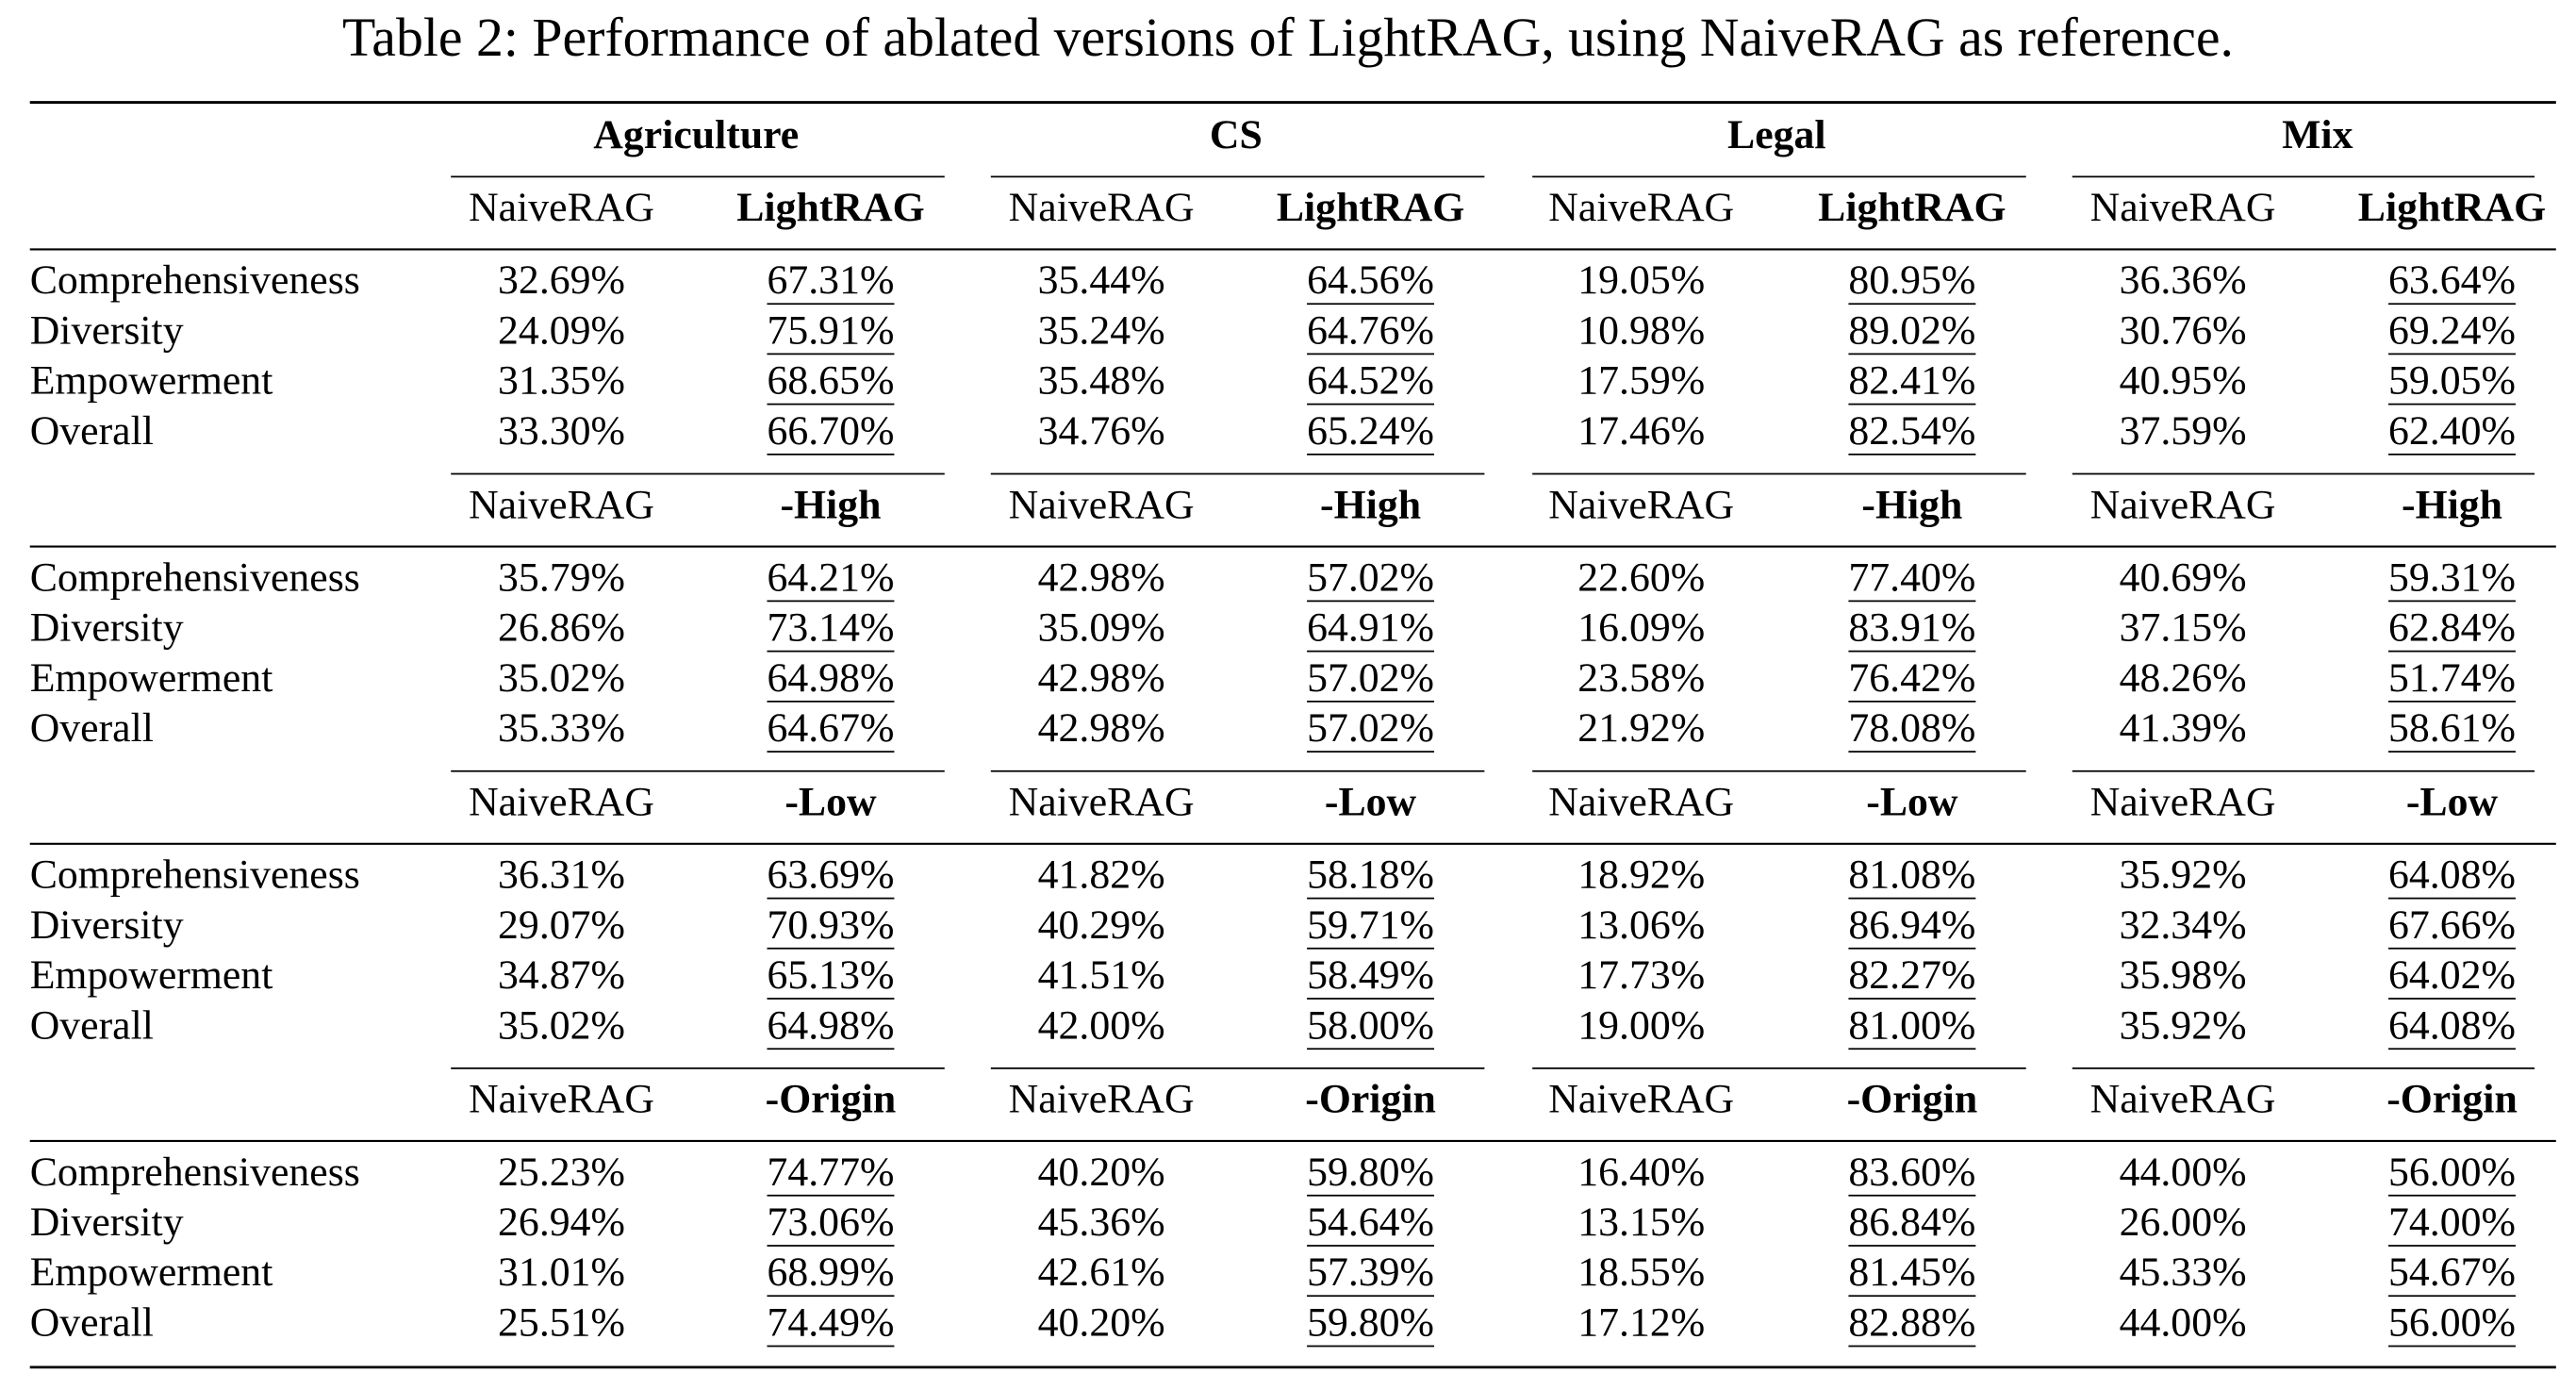 Image resolution: width=2576 pixels, height=1373 pixels. Describe the element at coordinates (1101, 875) in the screenshot. I see `cell-value: 41.82%` at that location.